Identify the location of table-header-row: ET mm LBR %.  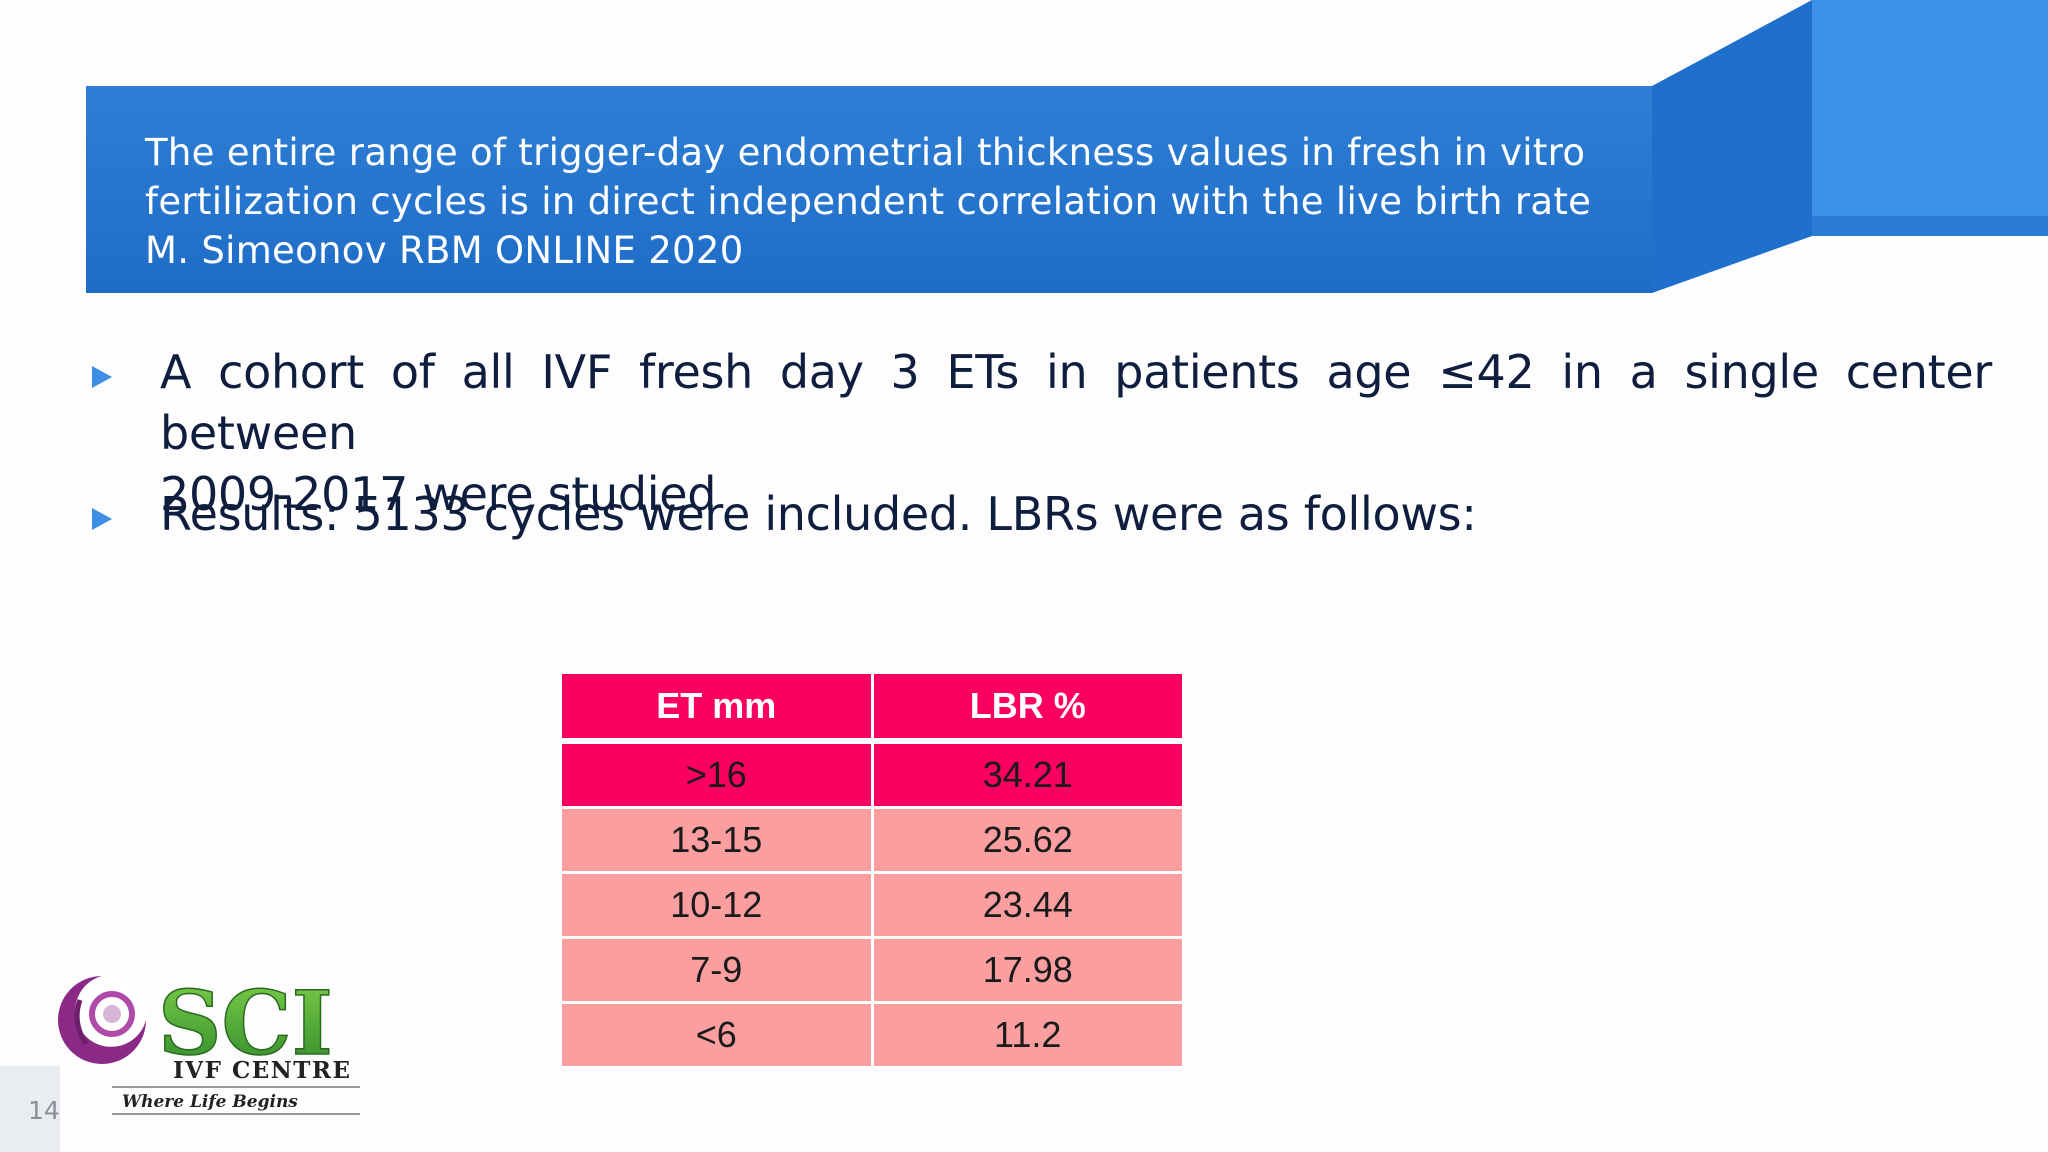
(872, 707).